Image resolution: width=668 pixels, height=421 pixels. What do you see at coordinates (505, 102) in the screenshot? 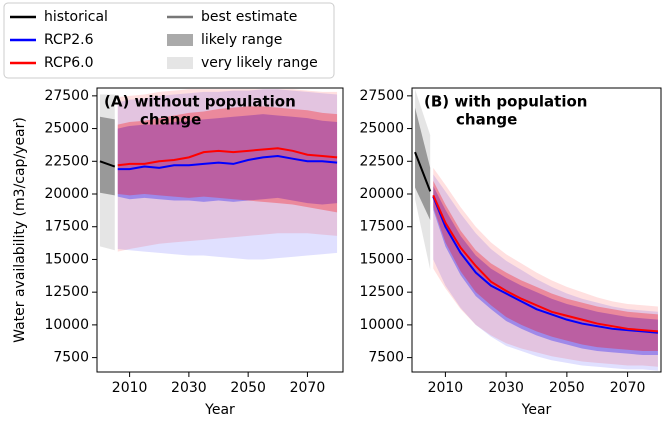
I see `panel-title: (B) with population` at bounding box center [505, 102].